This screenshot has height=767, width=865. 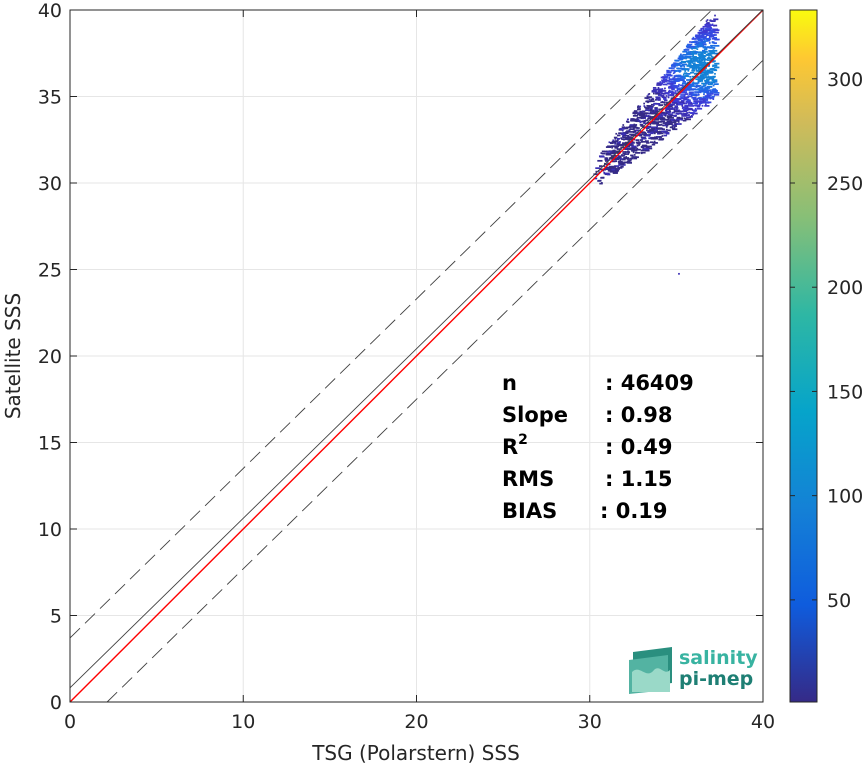 What do you see at coordinates (50, 357) in the screenshot?
I see `y-tick-label: 20` at bounding box center [50, 357].